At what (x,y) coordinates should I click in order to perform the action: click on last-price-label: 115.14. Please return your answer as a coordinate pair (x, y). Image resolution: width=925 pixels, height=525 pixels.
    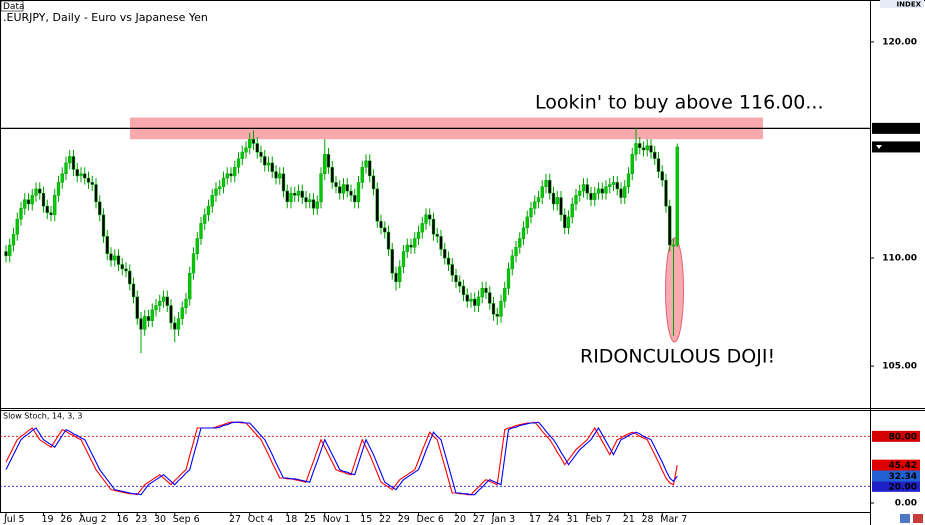
    Looking at the image, I should click on (899, 148).